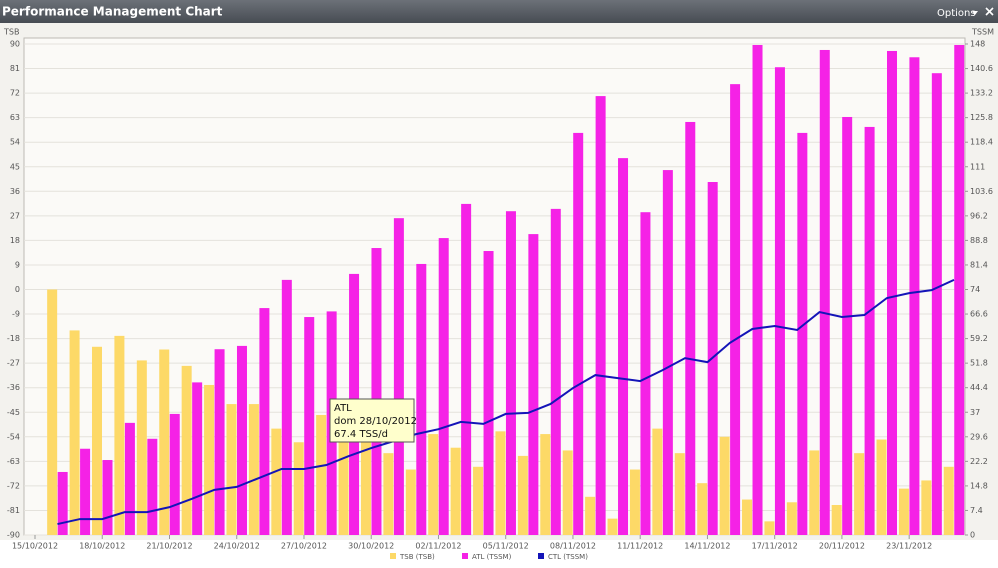  I want to click on y2-tick-label: 140.6, so click(981, 68).